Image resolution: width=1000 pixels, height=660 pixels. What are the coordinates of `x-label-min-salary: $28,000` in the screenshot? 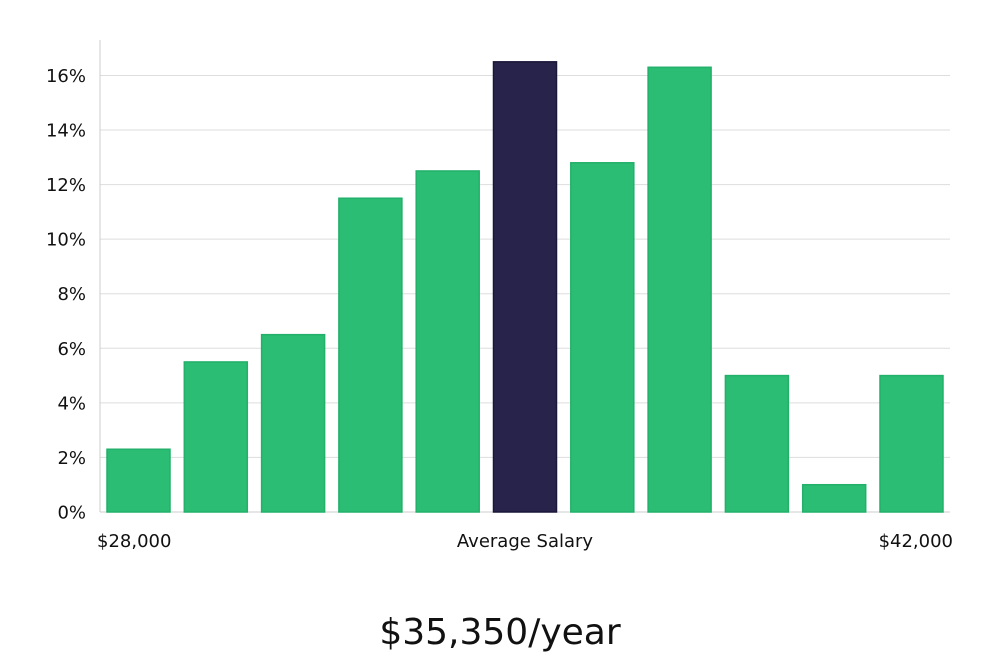 It's located at (134, 541).